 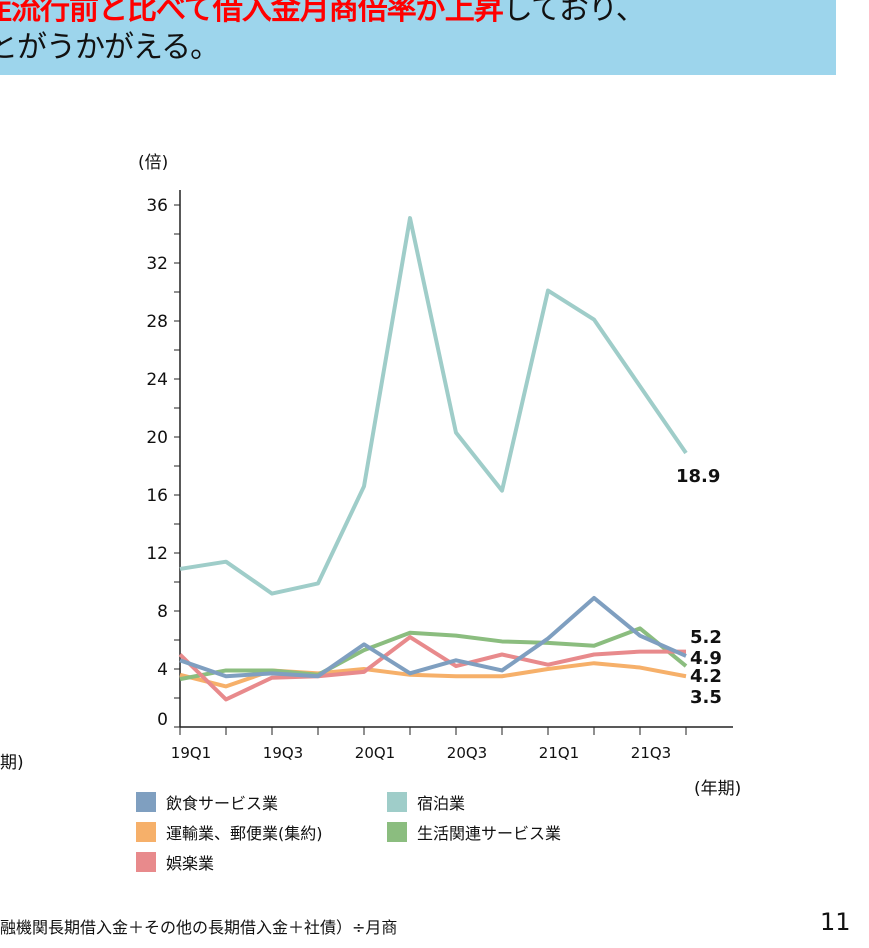 I want to click on banner-line-2: とがうかがえる。, so click(x=110, y=47).